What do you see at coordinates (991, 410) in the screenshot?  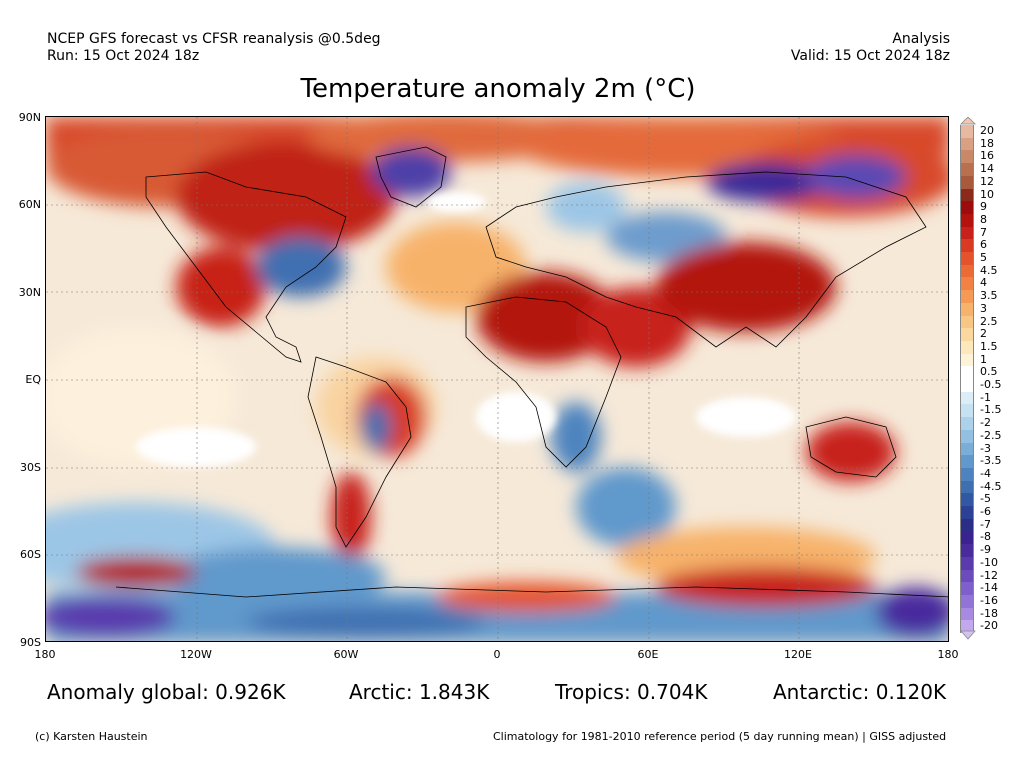 I see `colorbar-tick-label: -1.5` at bounding box center [991, 410].